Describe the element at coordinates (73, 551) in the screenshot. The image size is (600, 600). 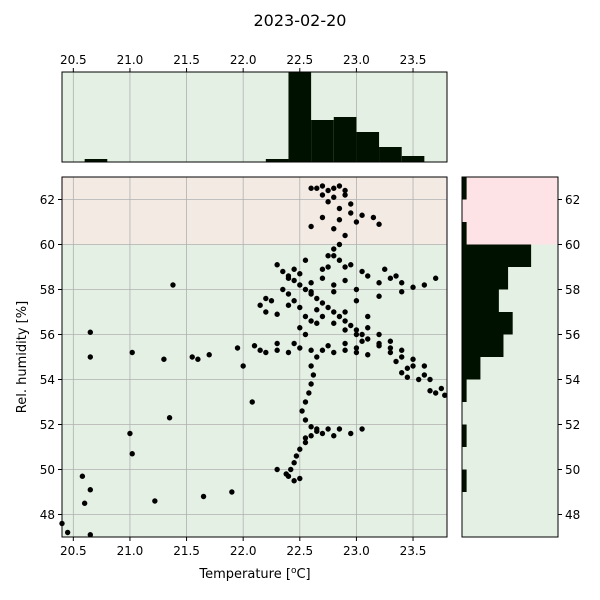
I see `x-tick-label: 20.5` at that location.